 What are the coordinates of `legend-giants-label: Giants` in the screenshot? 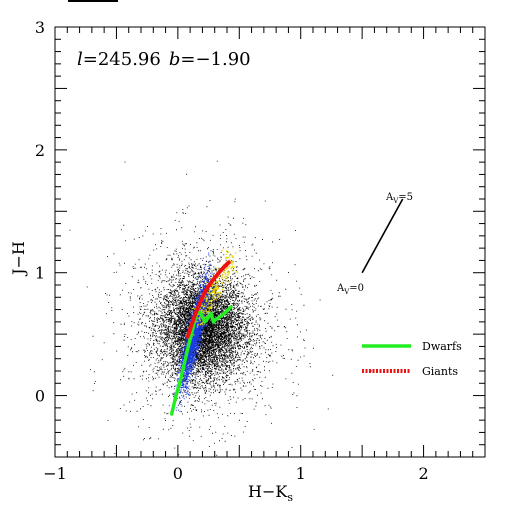 It's located at (440, 371).